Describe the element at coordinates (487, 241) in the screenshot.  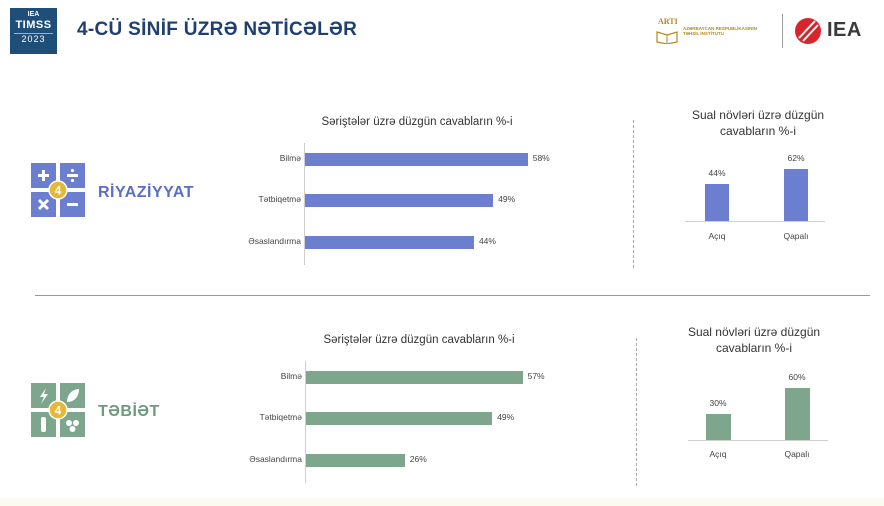
I see `bar-value-label: 44%` at that location.